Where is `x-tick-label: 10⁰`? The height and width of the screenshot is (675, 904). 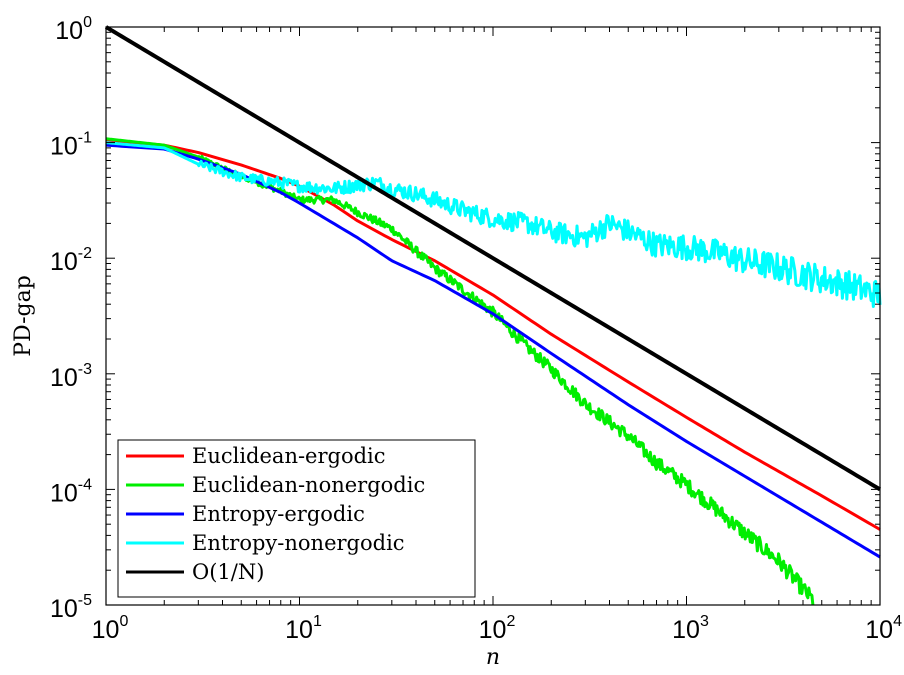
x-tick-label: 10⁰ is located at coordinates (110, 628).